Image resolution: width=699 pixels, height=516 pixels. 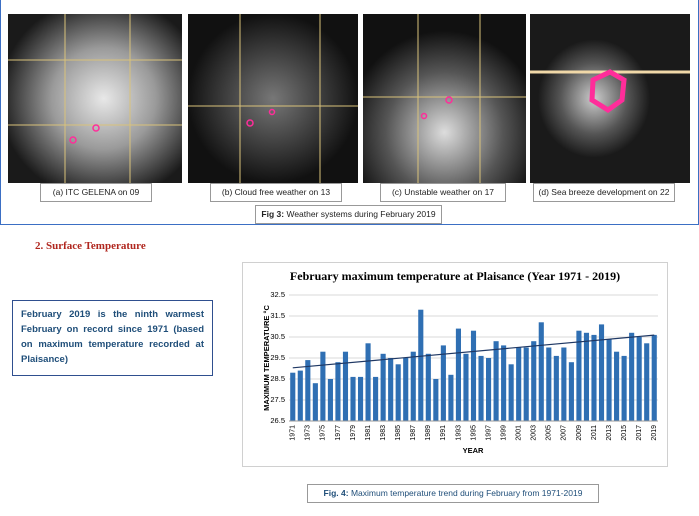 I want to click on x-tick-label: 2013, so click(x=609, y=433).